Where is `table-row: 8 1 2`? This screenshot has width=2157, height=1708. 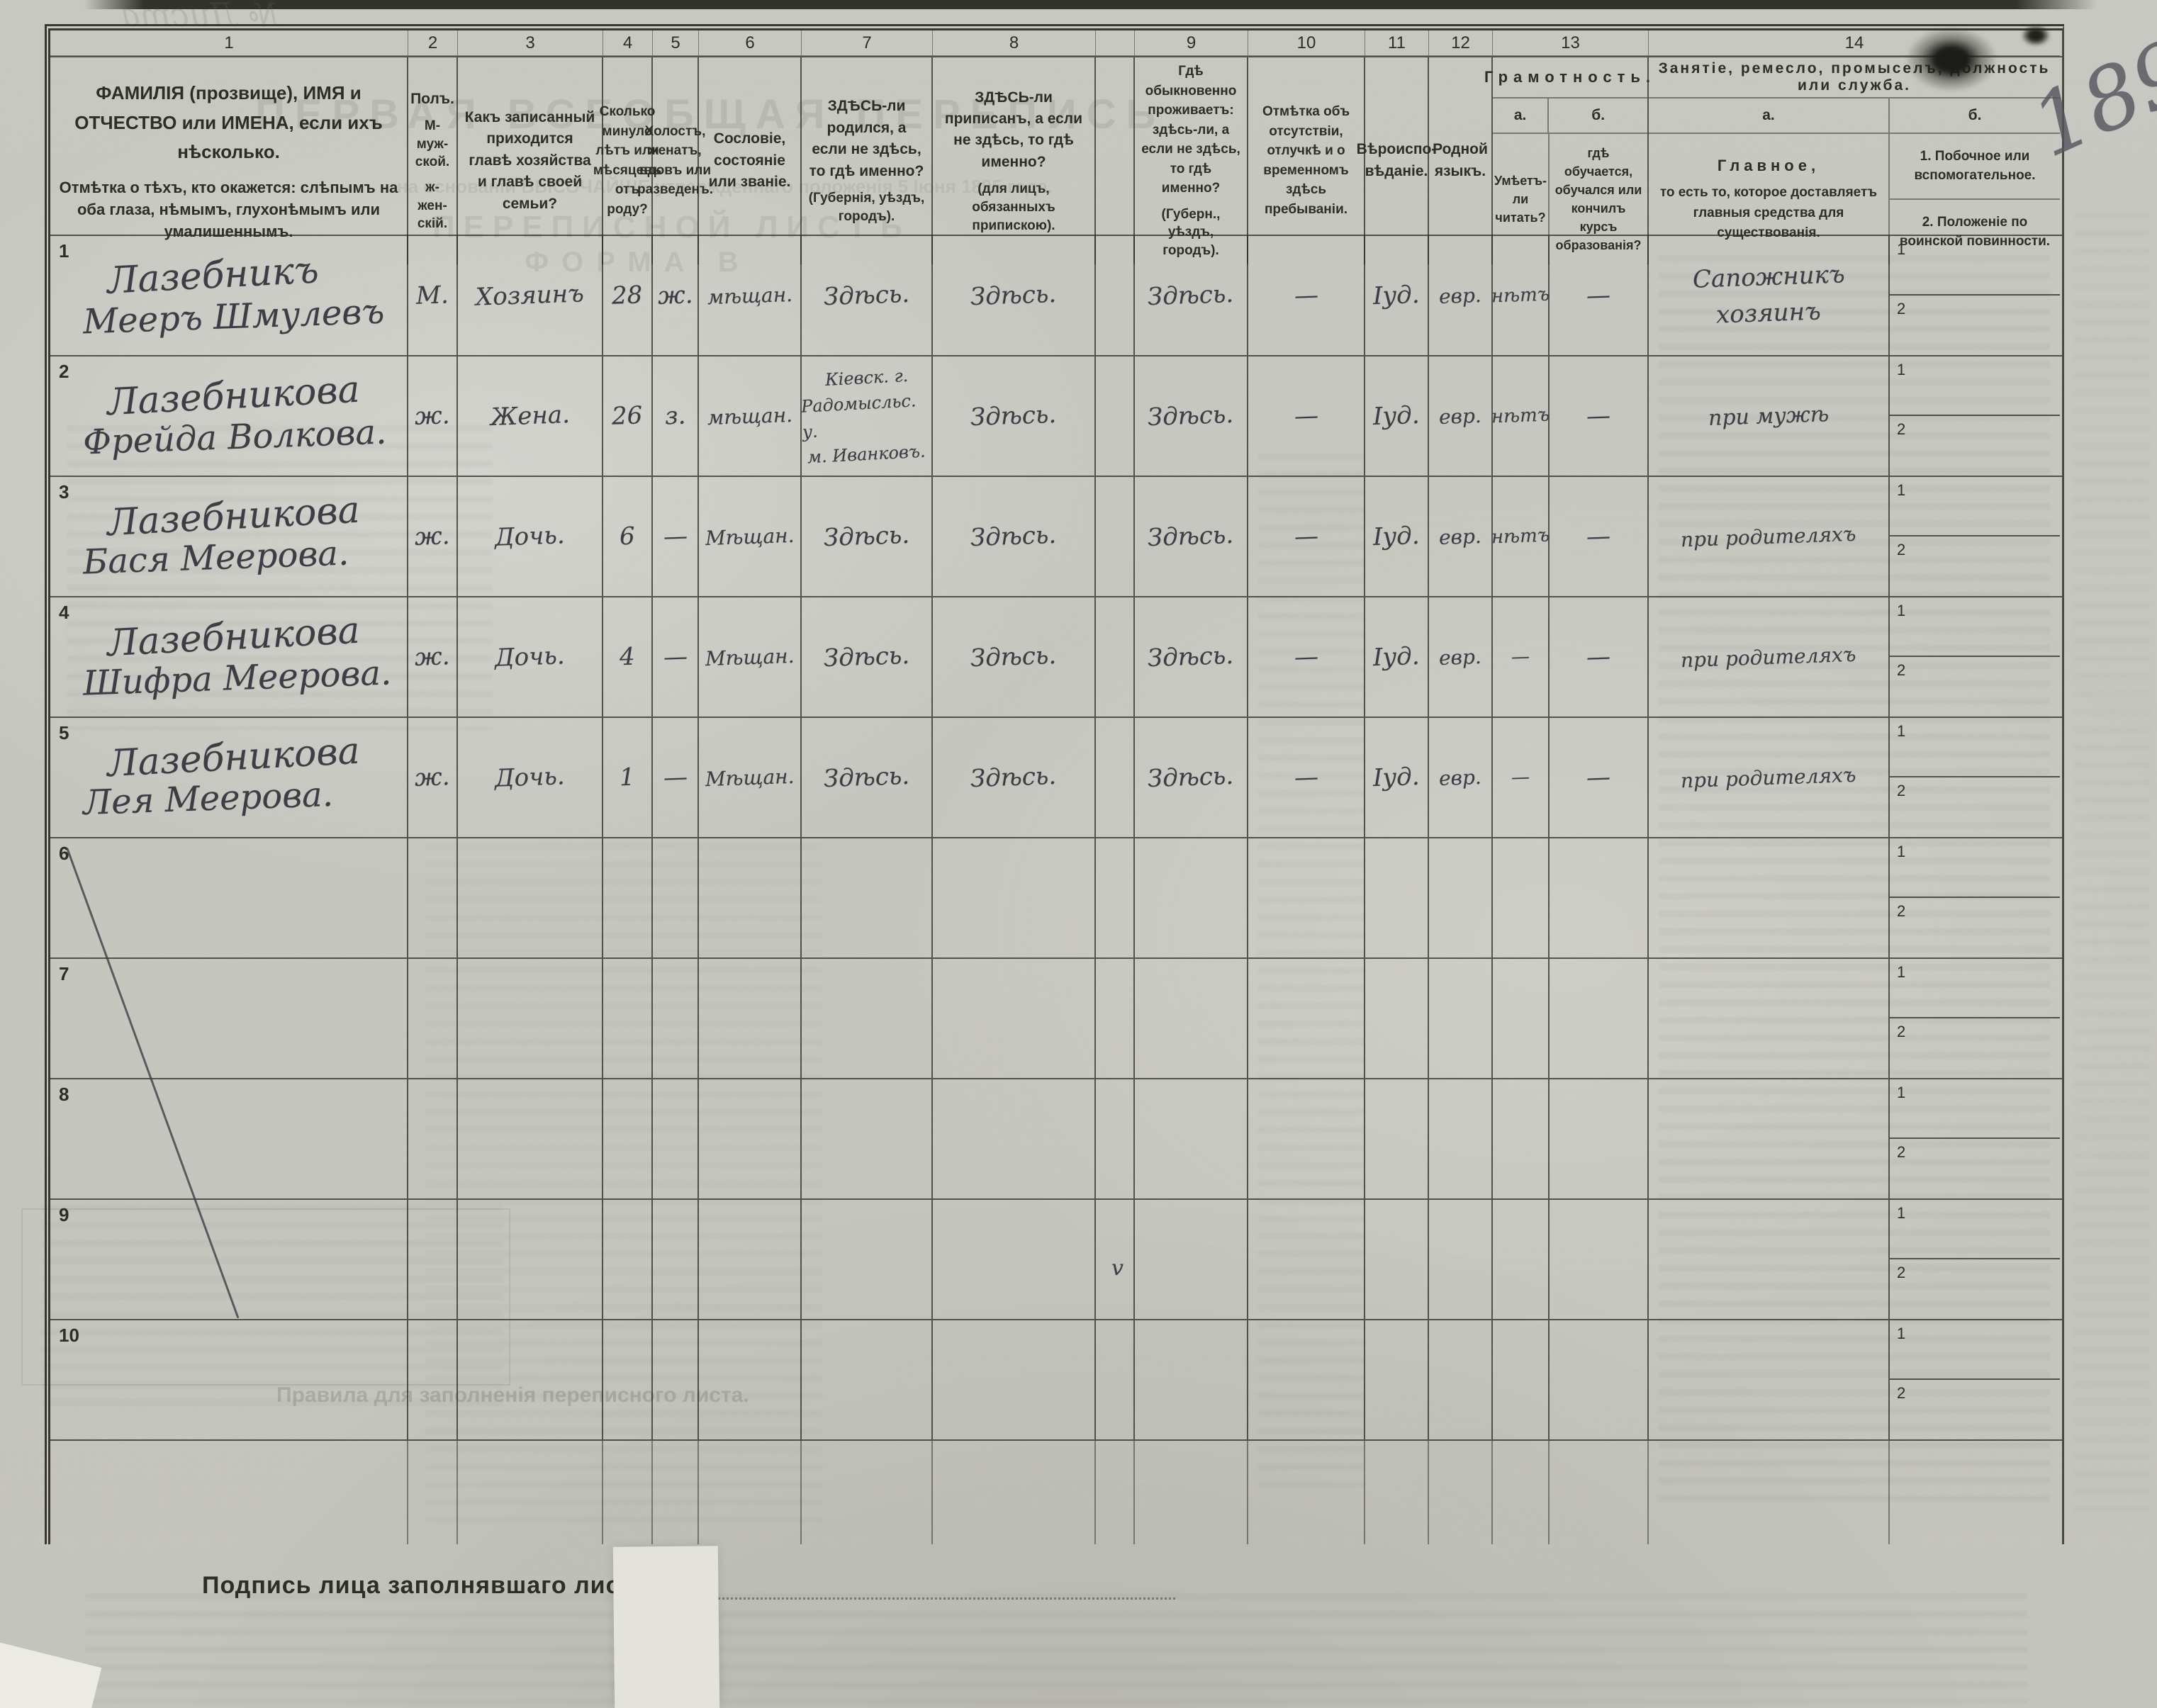 table-row: 8 1 2 is located at coordinates (1056, 1139).